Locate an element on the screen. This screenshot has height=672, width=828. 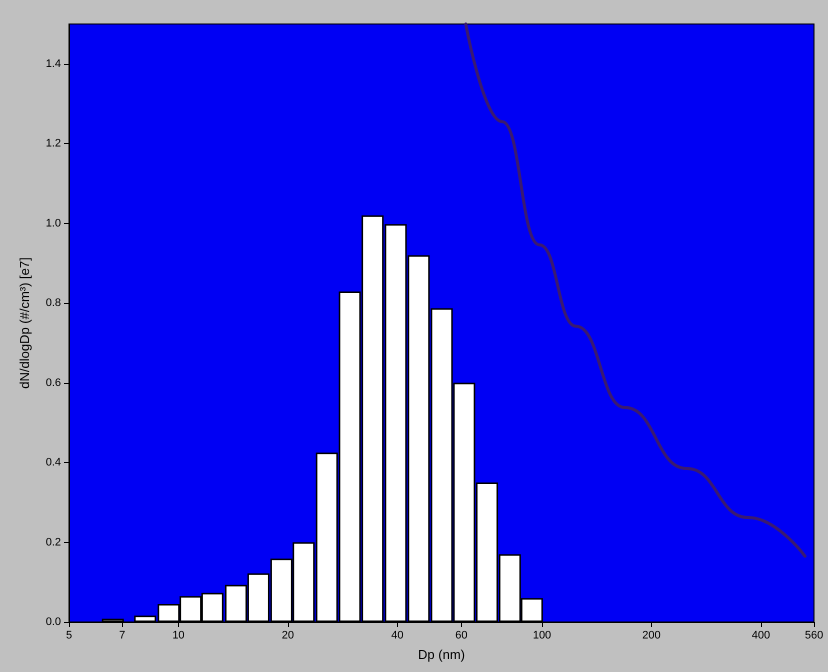
x-tick-label: 40 is located at coordinates (397, 636).